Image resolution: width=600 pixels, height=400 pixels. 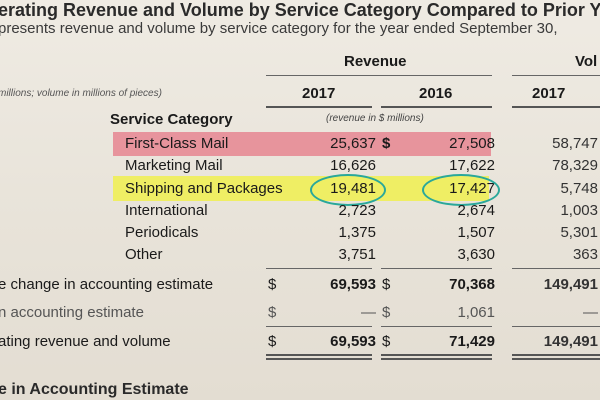 I want to click on summary-label-accounting-estimate: n accounting estimate, so click(x=72, y=312).